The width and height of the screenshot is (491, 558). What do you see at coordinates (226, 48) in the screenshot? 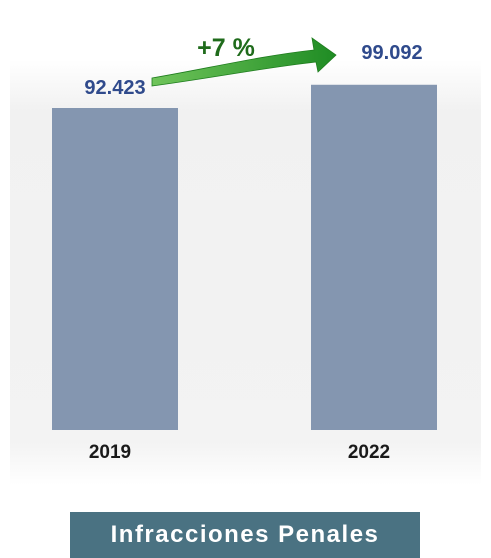
I see `change-percent-label: +7 %` at bounding box center [226, 48].